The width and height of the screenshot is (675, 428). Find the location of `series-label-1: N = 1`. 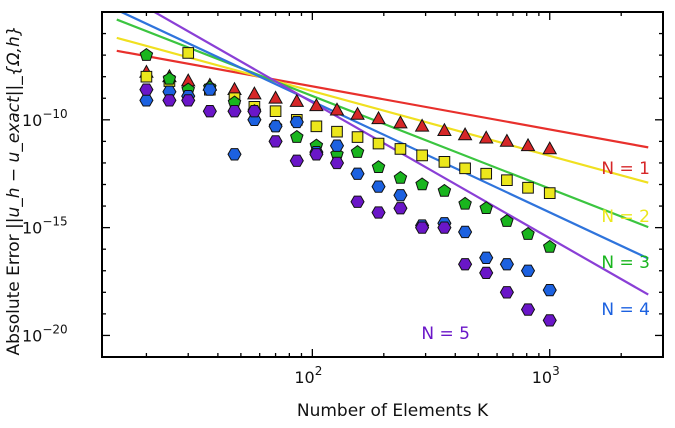

series-label-1: N = 1 is located at coordinates (625, 169).